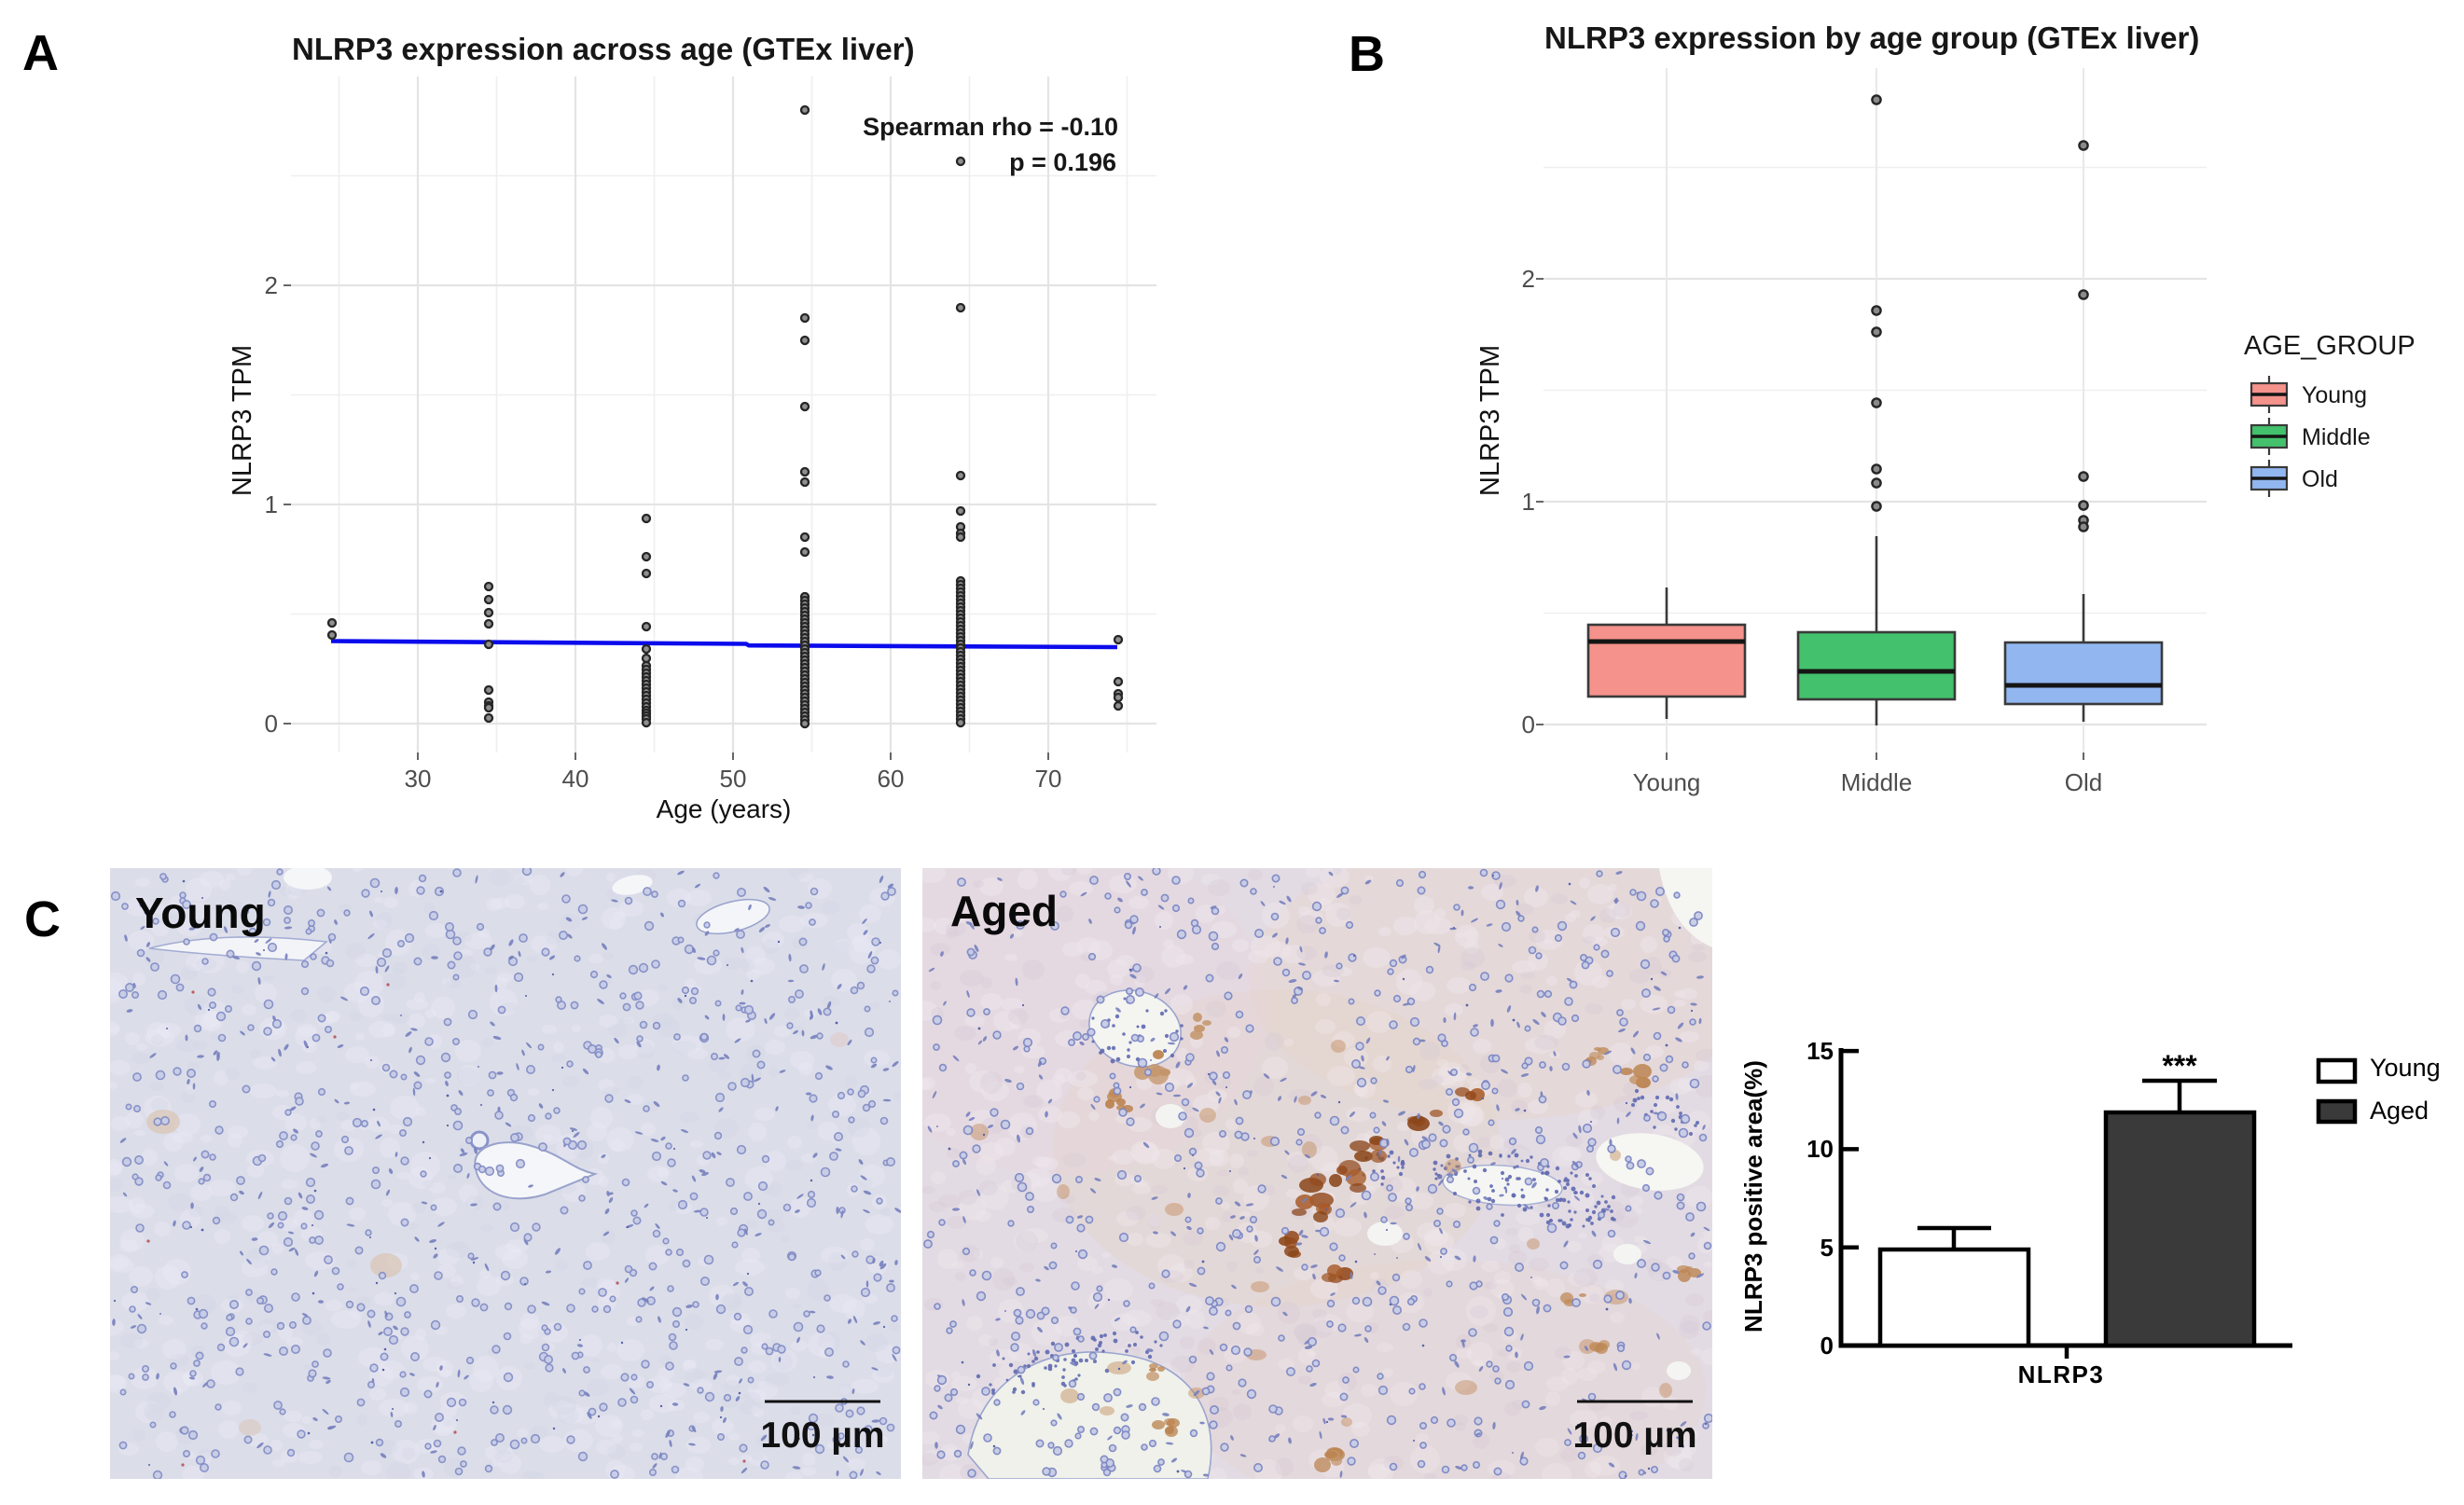 The height and width of the screenshot is (1505, 2464). What do you see at coordinates (2330, 346) in the screenshot?
I see `svg-text: AGE_GROUP` at bounding box center [2330, 346].